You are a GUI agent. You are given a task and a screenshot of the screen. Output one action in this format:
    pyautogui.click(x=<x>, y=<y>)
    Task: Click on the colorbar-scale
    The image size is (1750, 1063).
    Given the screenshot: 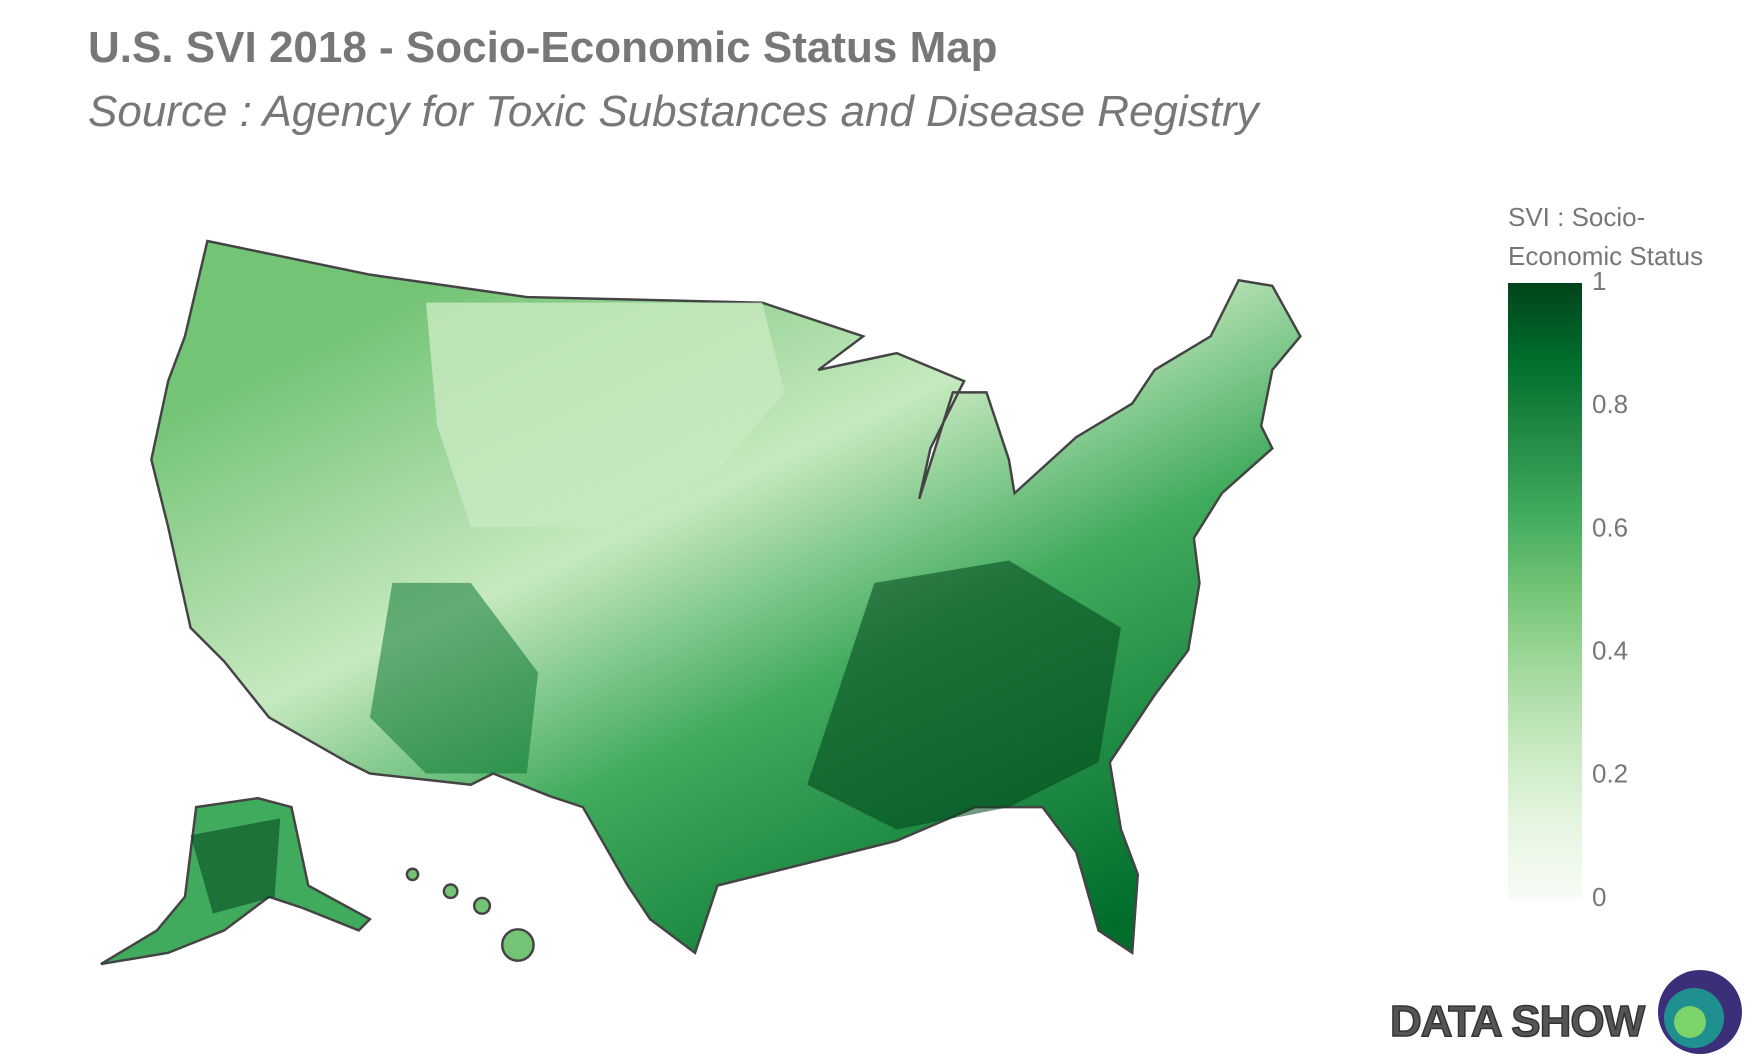 What is the action you would take?
    pyautogui.click(x=1545, y=591)
    